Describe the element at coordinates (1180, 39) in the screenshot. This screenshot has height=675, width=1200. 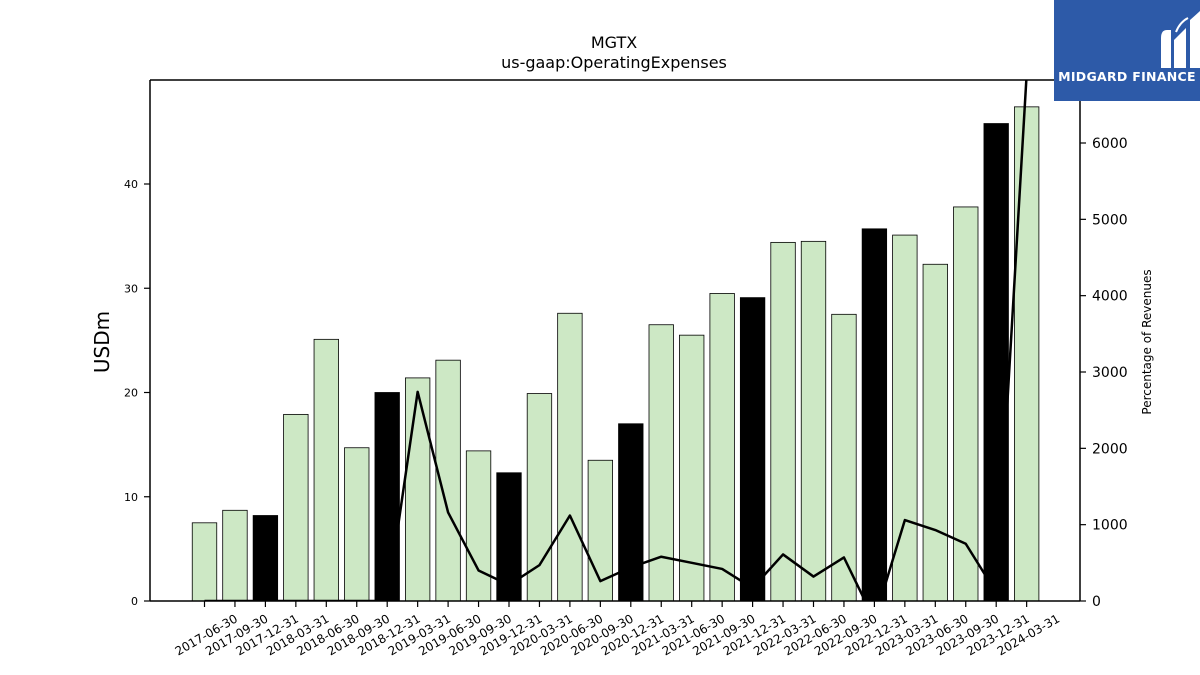
I see `brand-mark-icon` at that location.